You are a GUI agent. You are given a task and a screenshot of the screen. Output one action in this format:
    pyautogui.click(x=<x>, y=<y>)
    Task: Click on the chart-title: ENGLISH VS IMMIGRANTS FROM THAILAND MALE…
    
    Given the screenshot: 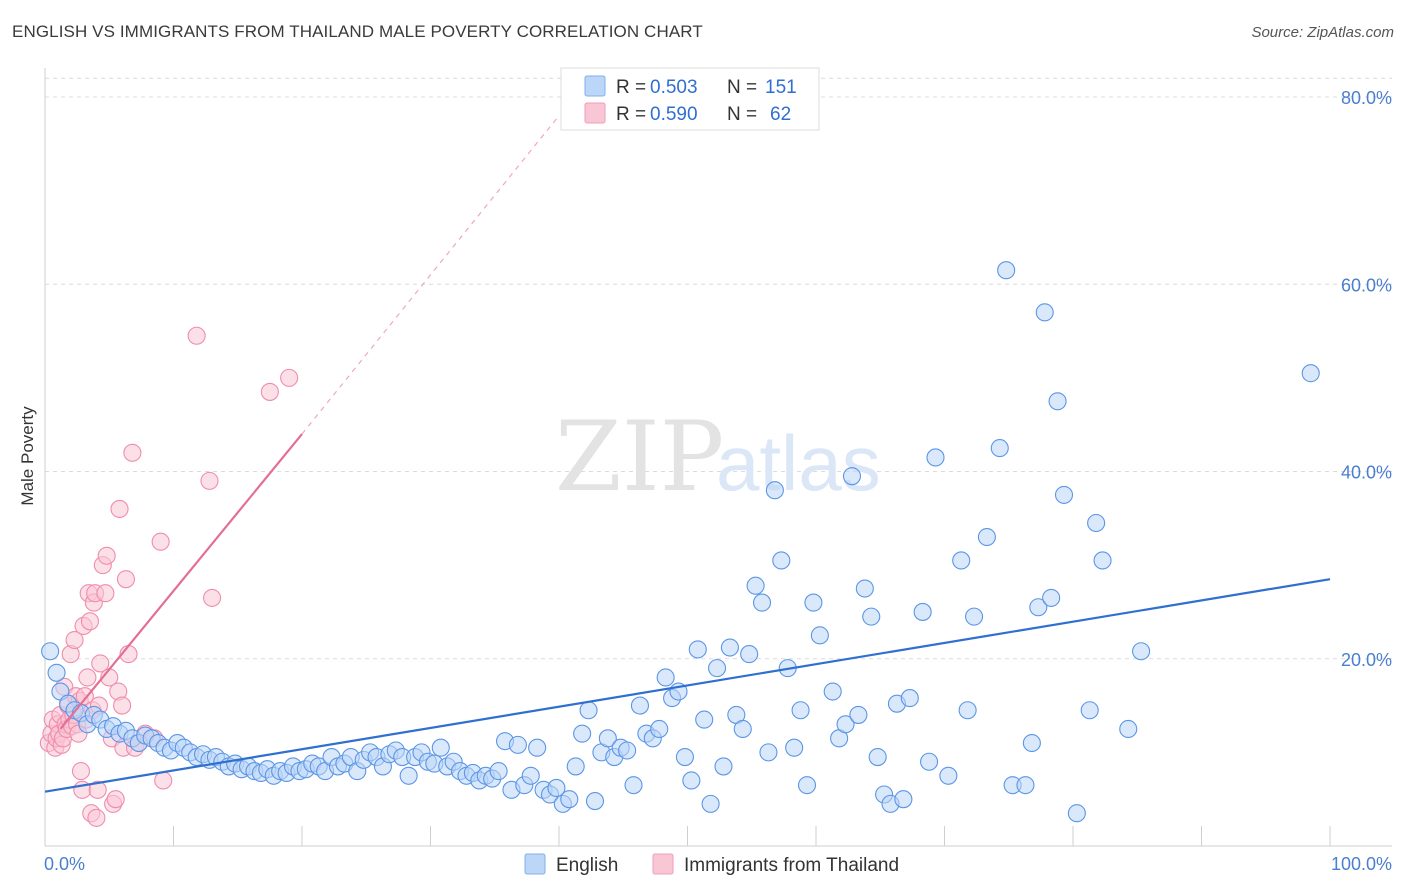 What is the action you would take?
    pyautogui.click(x=357, y=31)
    